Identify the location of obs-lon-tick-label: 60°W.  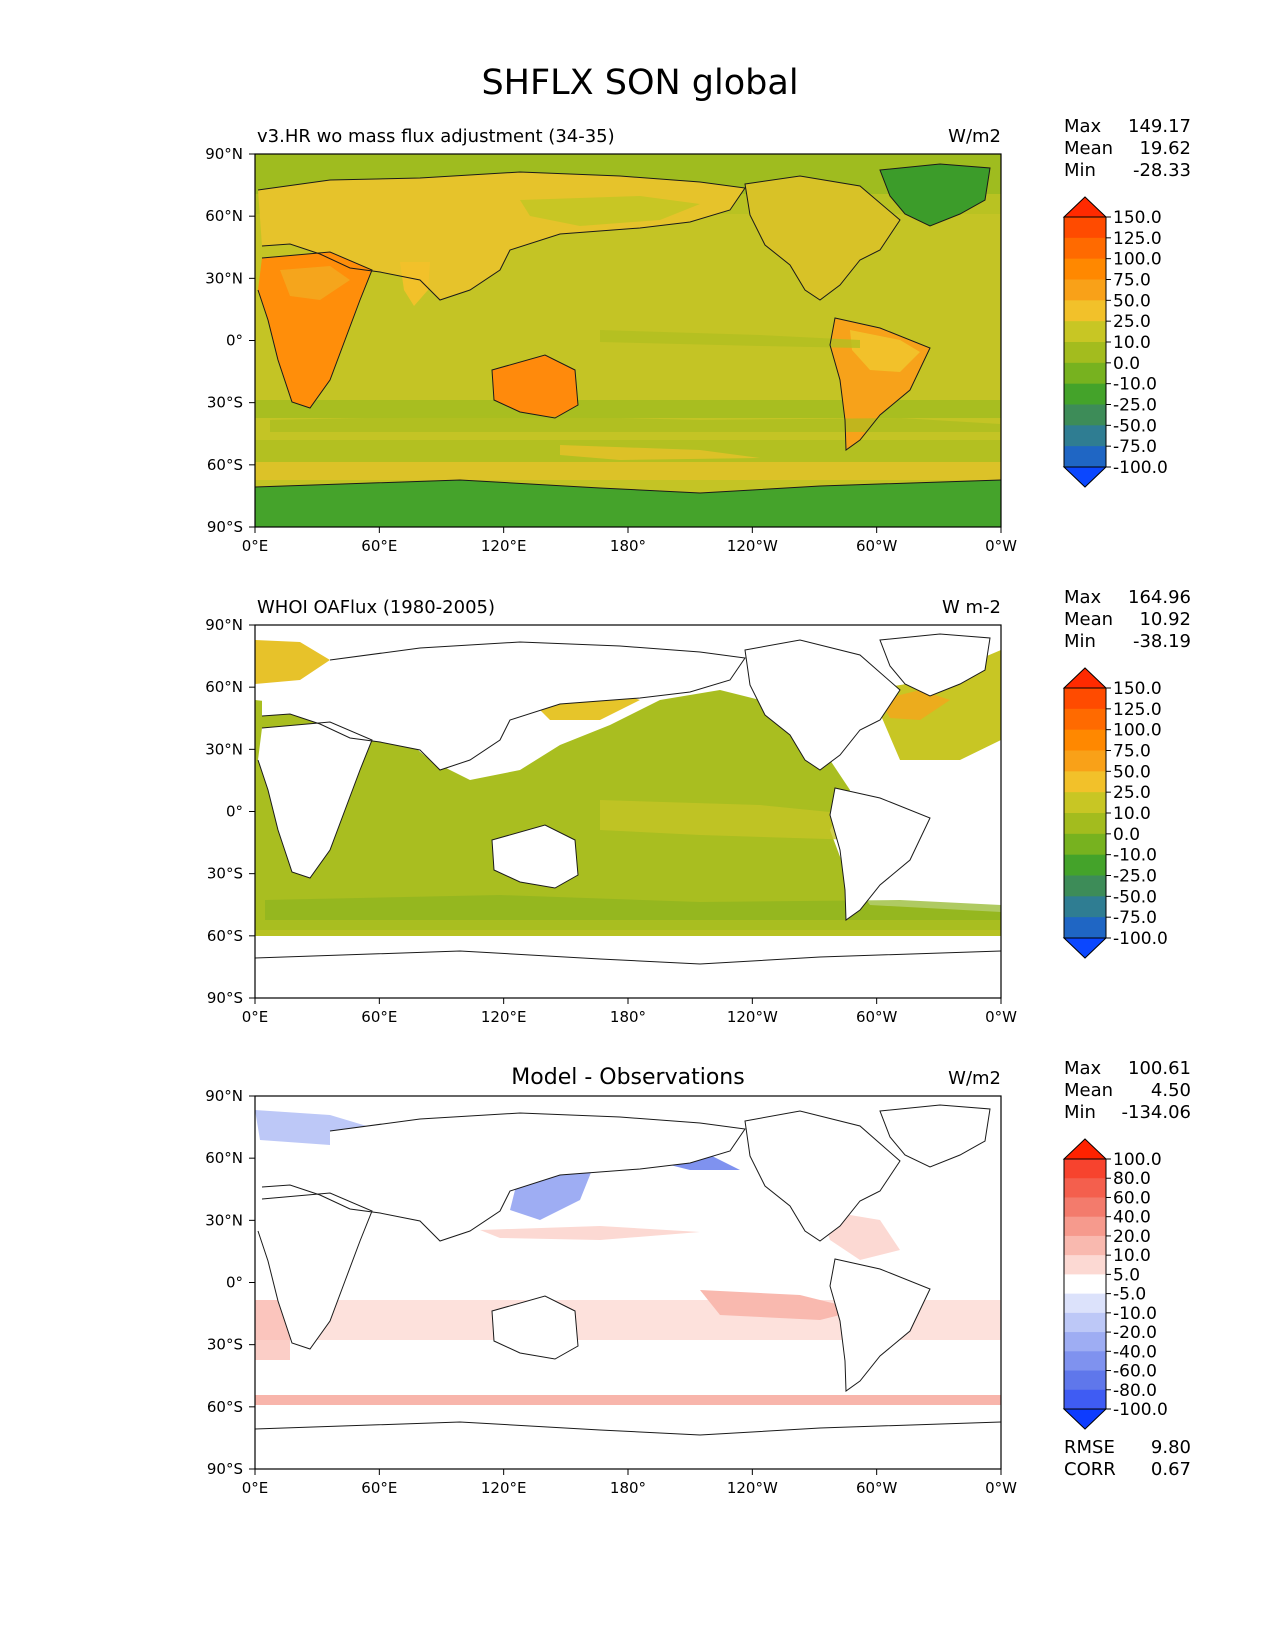
(877, 1017).